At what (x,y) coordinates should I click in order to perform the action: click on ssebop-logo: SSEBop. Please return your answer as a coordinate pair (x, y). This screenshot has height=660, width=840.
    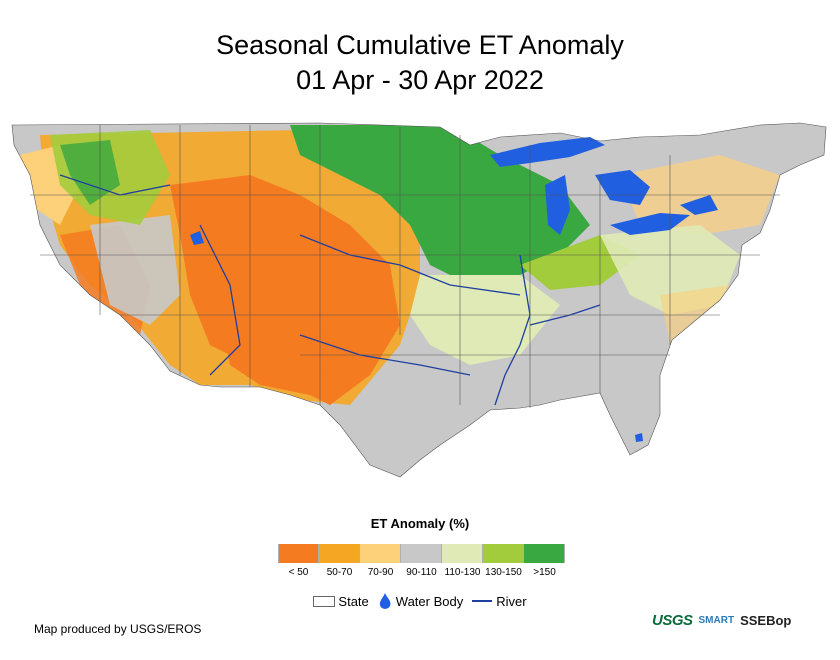
    Looking at the image, I should click on (766, 620).